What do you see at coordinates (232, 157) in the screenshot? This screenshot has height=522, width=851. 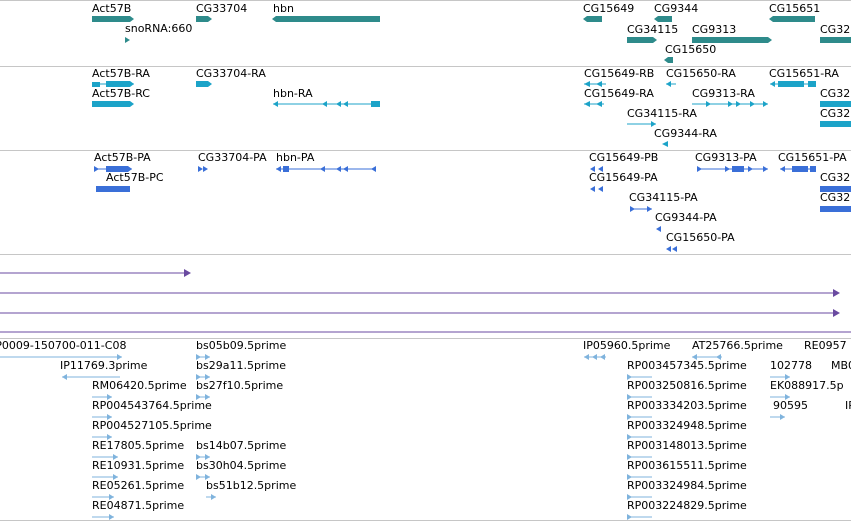 I see `protein-label: CG33704-PA` at bounding box center [232, 157].